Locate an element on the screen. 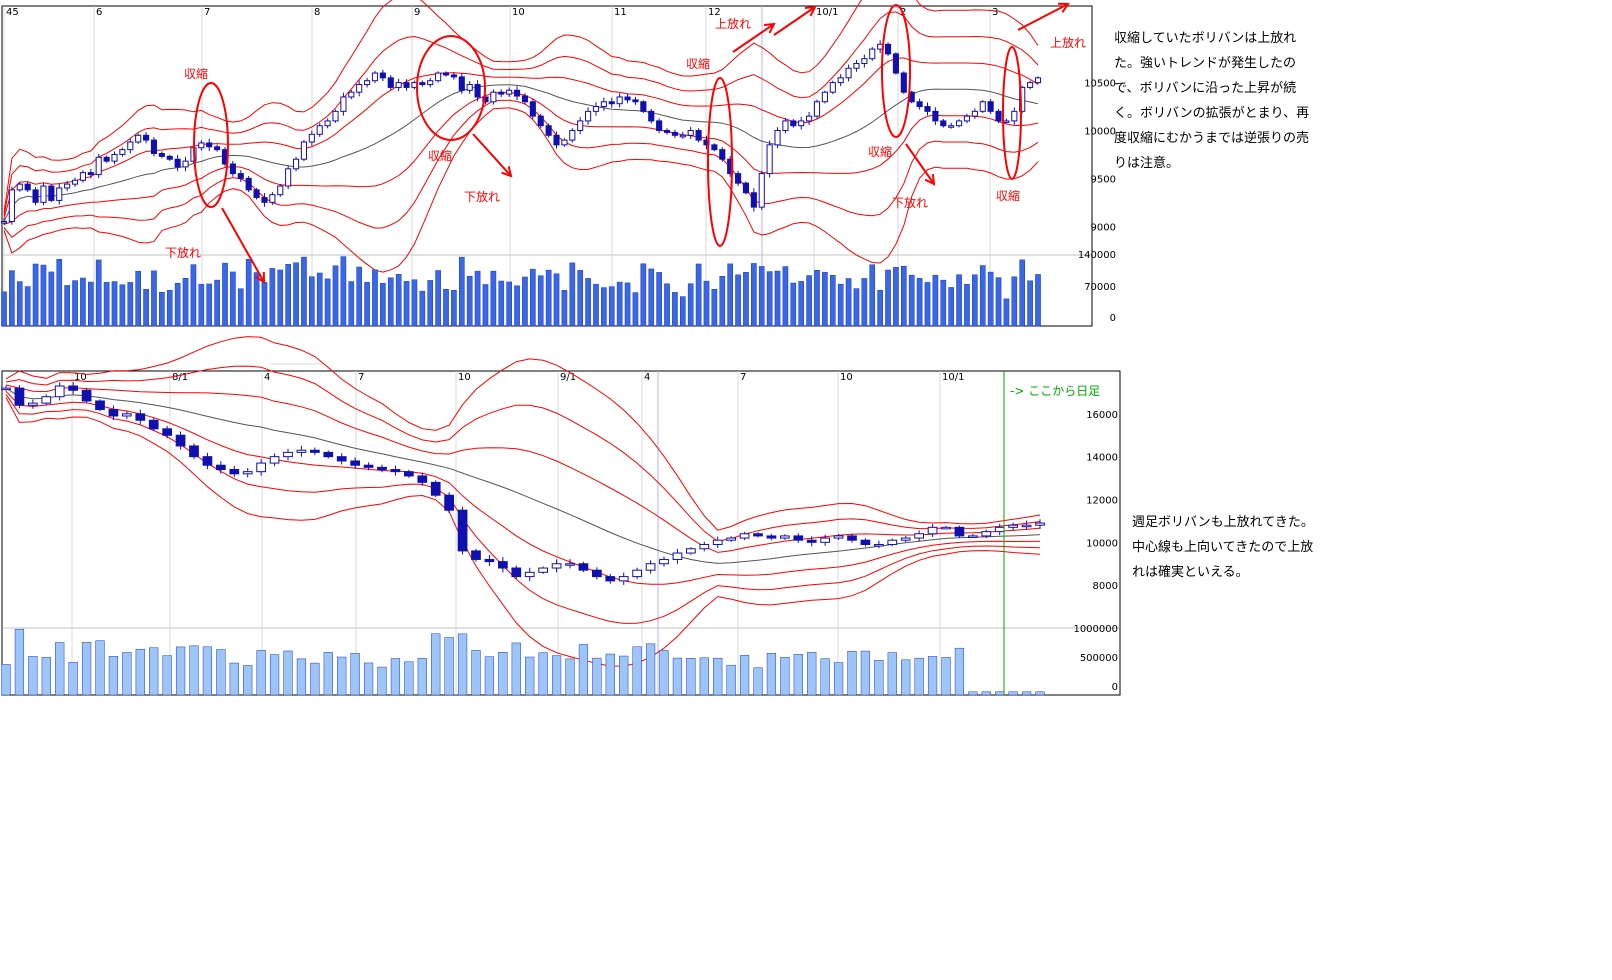 The width and height of the screenshot is (1612, 980). note-line: 週足ボリバンも上放れてきた。 is located at coordinates (1223, 522).